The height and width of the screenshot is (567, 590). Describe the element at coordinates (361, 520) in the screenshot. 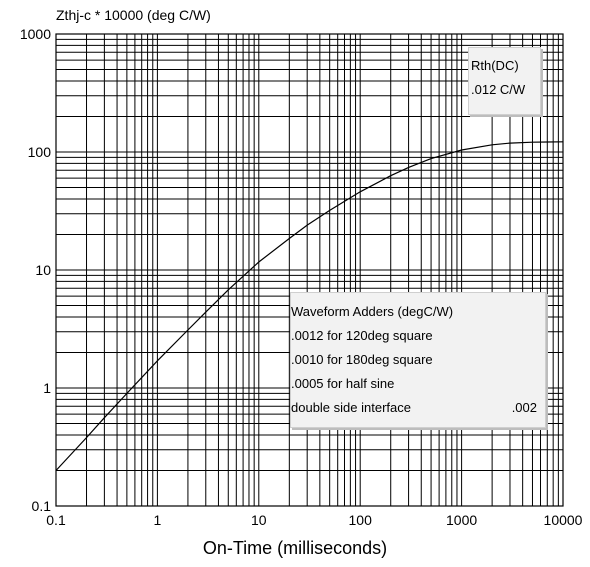

I see `x-tick-label: 100` at that location.